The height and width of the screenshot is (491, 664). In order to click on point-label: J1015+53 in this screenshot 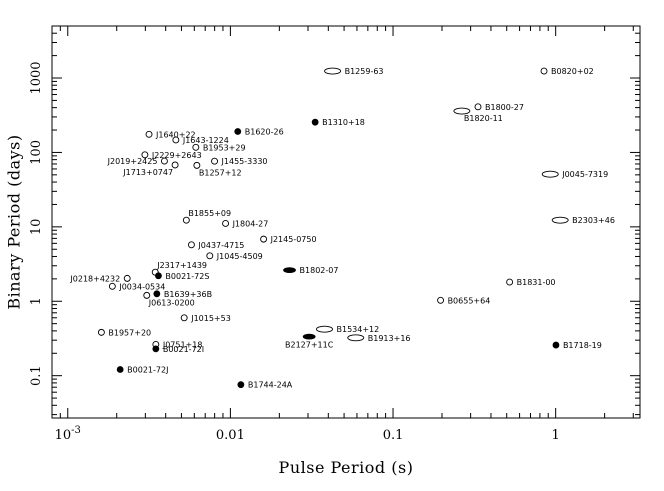, I will do `click(210, 318)`.